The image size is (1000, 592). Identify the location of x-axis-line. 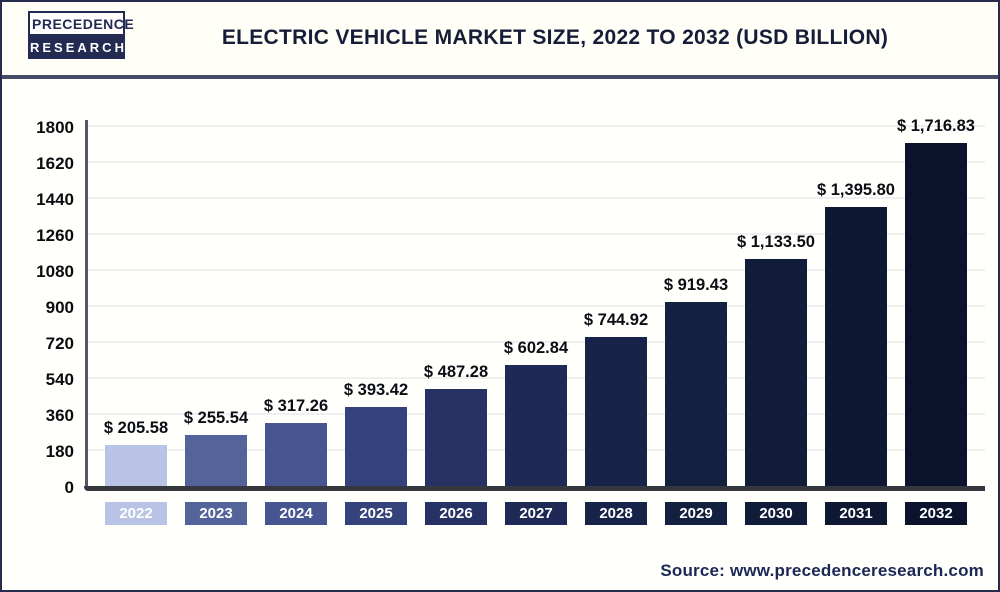
(534, 488).